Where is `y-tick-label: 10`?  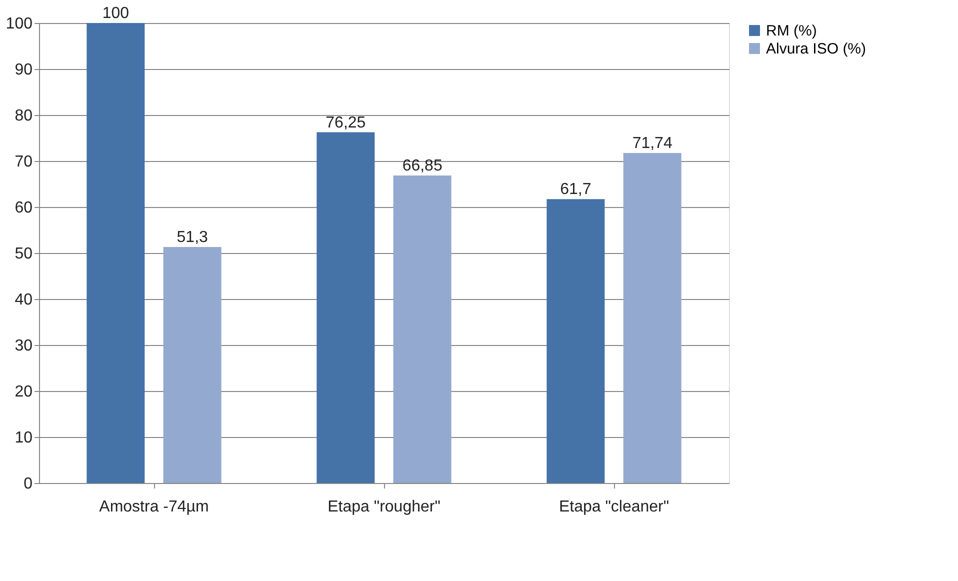 y-tick-label: 10 is located at coordinates (23, 438).